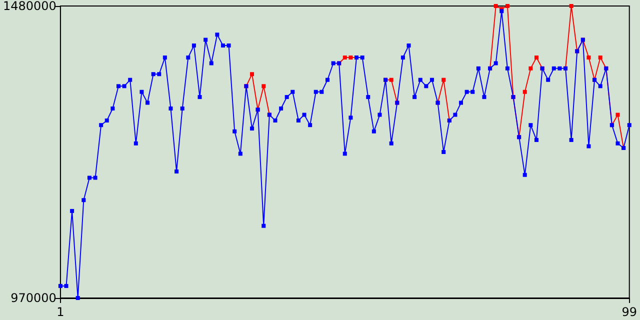 This screenshot has width=640, height=320. Describe the element at coordinates (33, 298) in the screenshot. I see `y-tick-label: 970000` at that location.